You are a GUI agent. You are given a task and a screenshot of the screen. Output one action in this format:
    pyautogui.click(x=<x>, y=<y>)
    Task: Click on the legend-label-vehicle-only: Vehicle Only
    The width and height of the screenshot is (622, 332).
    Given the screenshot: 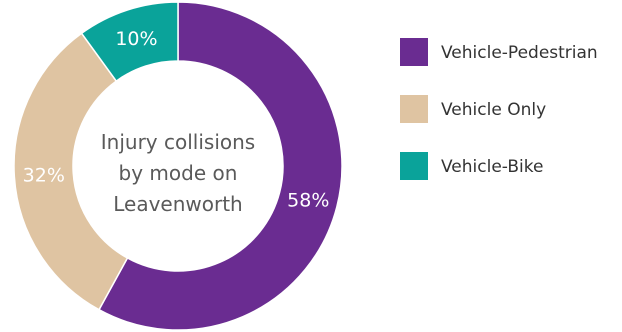 What is the action you would take?
    pyautogui.click(x=493, y=110)
    